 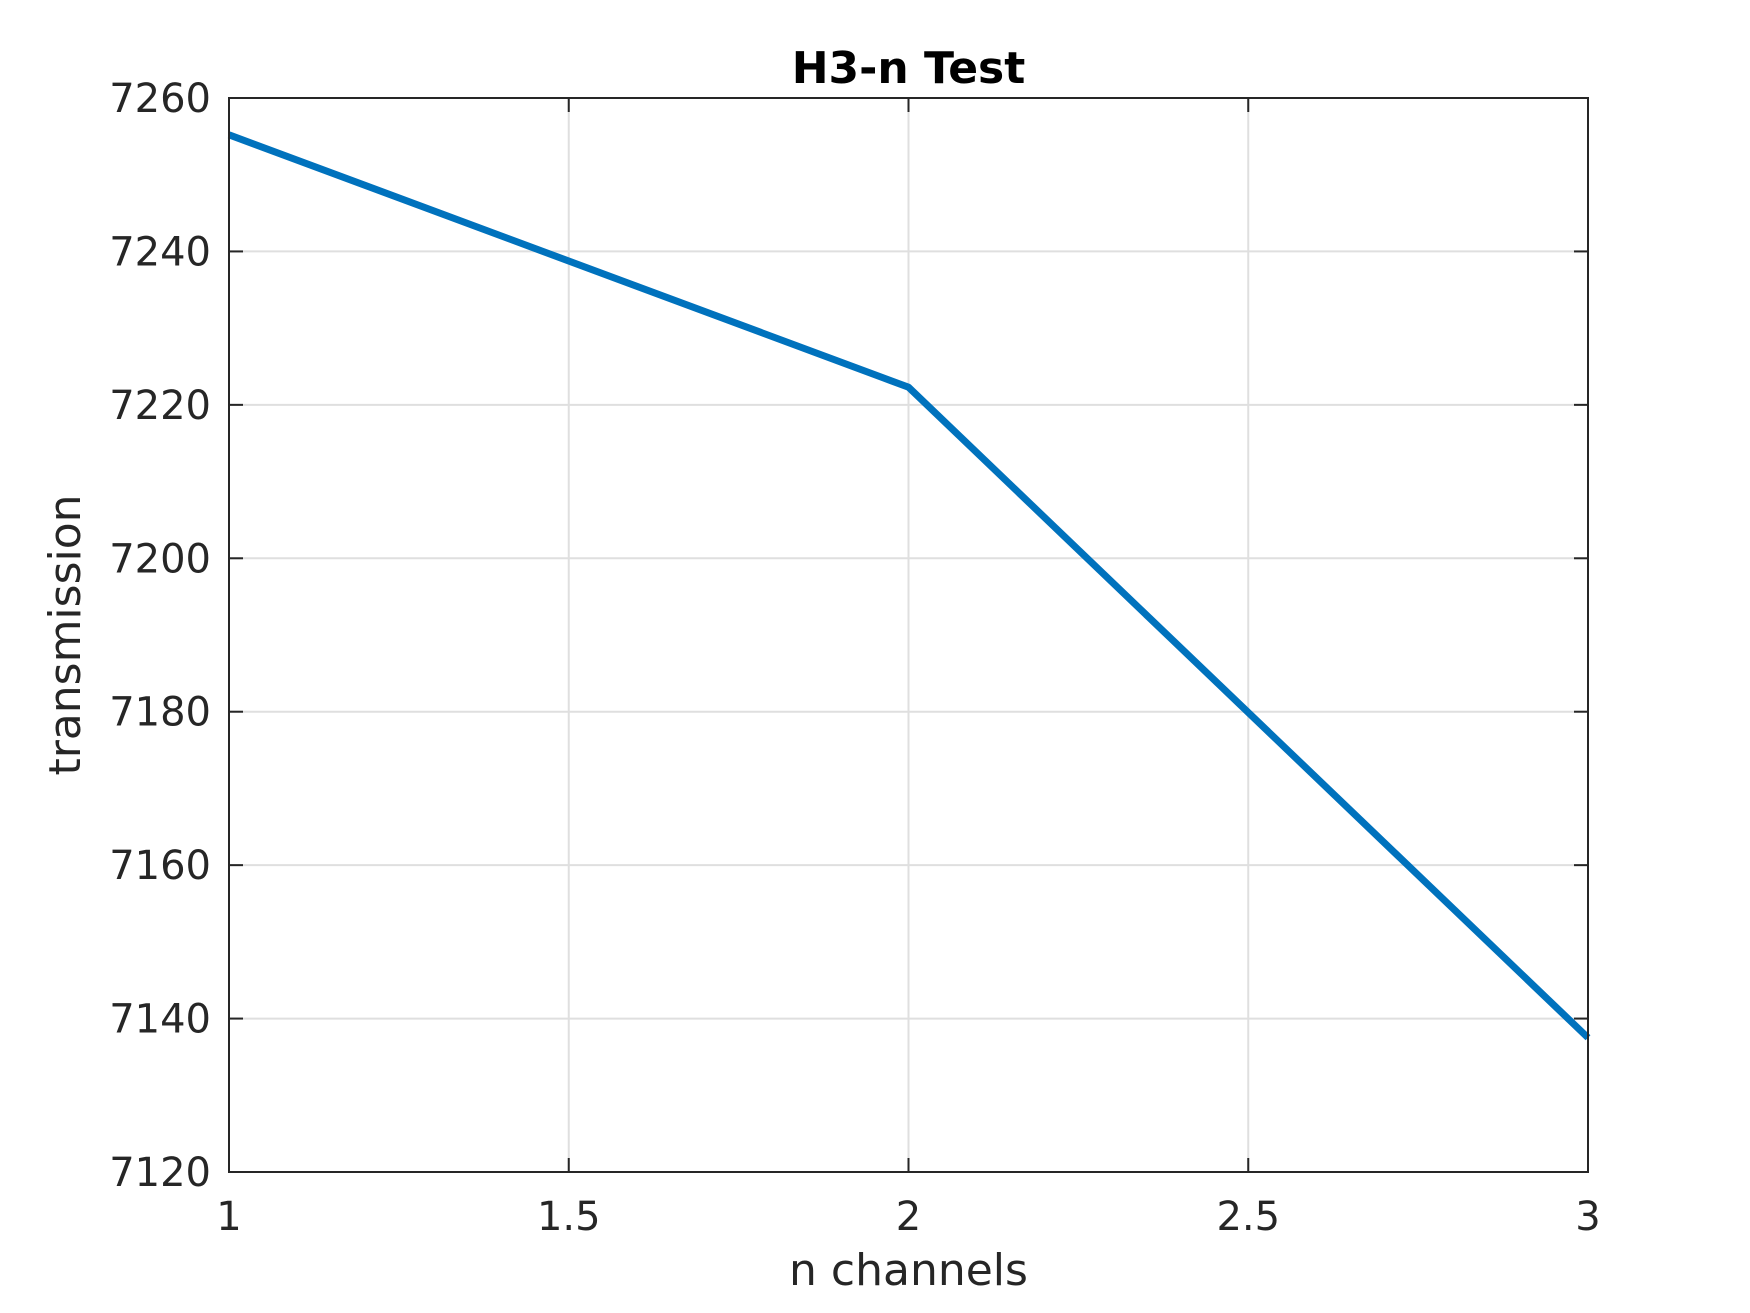 What do you see at coordinates (160, 406) in the screenshot?
I see `y-tick-label: 7220` at bounding box center [160, 406].